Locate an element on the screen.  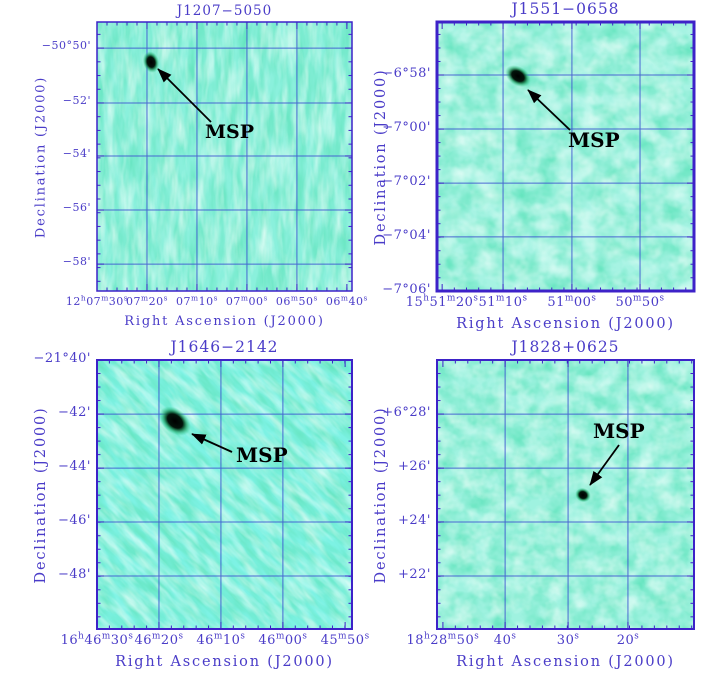
x-tick-label: 18h28m50s is located at coordinates (443, 639).